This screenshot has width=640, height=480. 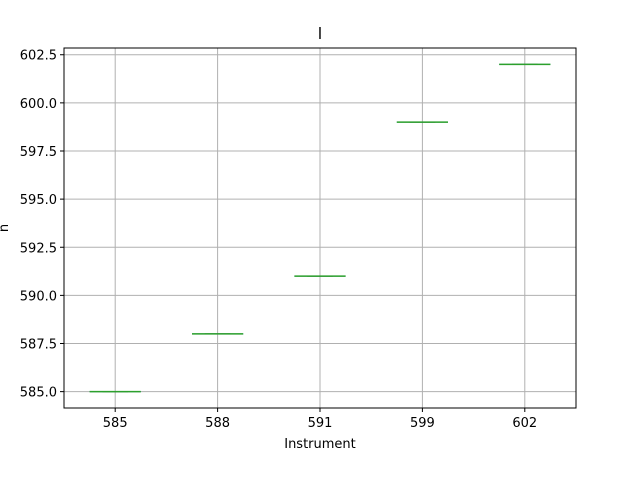 I want to click on y-tick-label: 592.5, so click(x=38, y=248).